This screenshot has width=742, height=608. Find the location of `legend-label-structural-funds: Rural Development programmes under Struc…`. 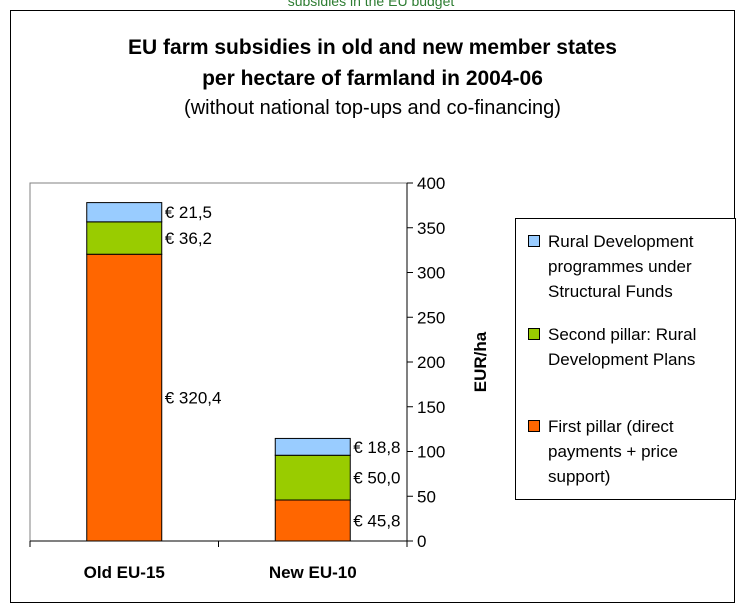

legend-label-structural-funds: Rural Development programmes under Struc… is located at coordinates (643, 266).